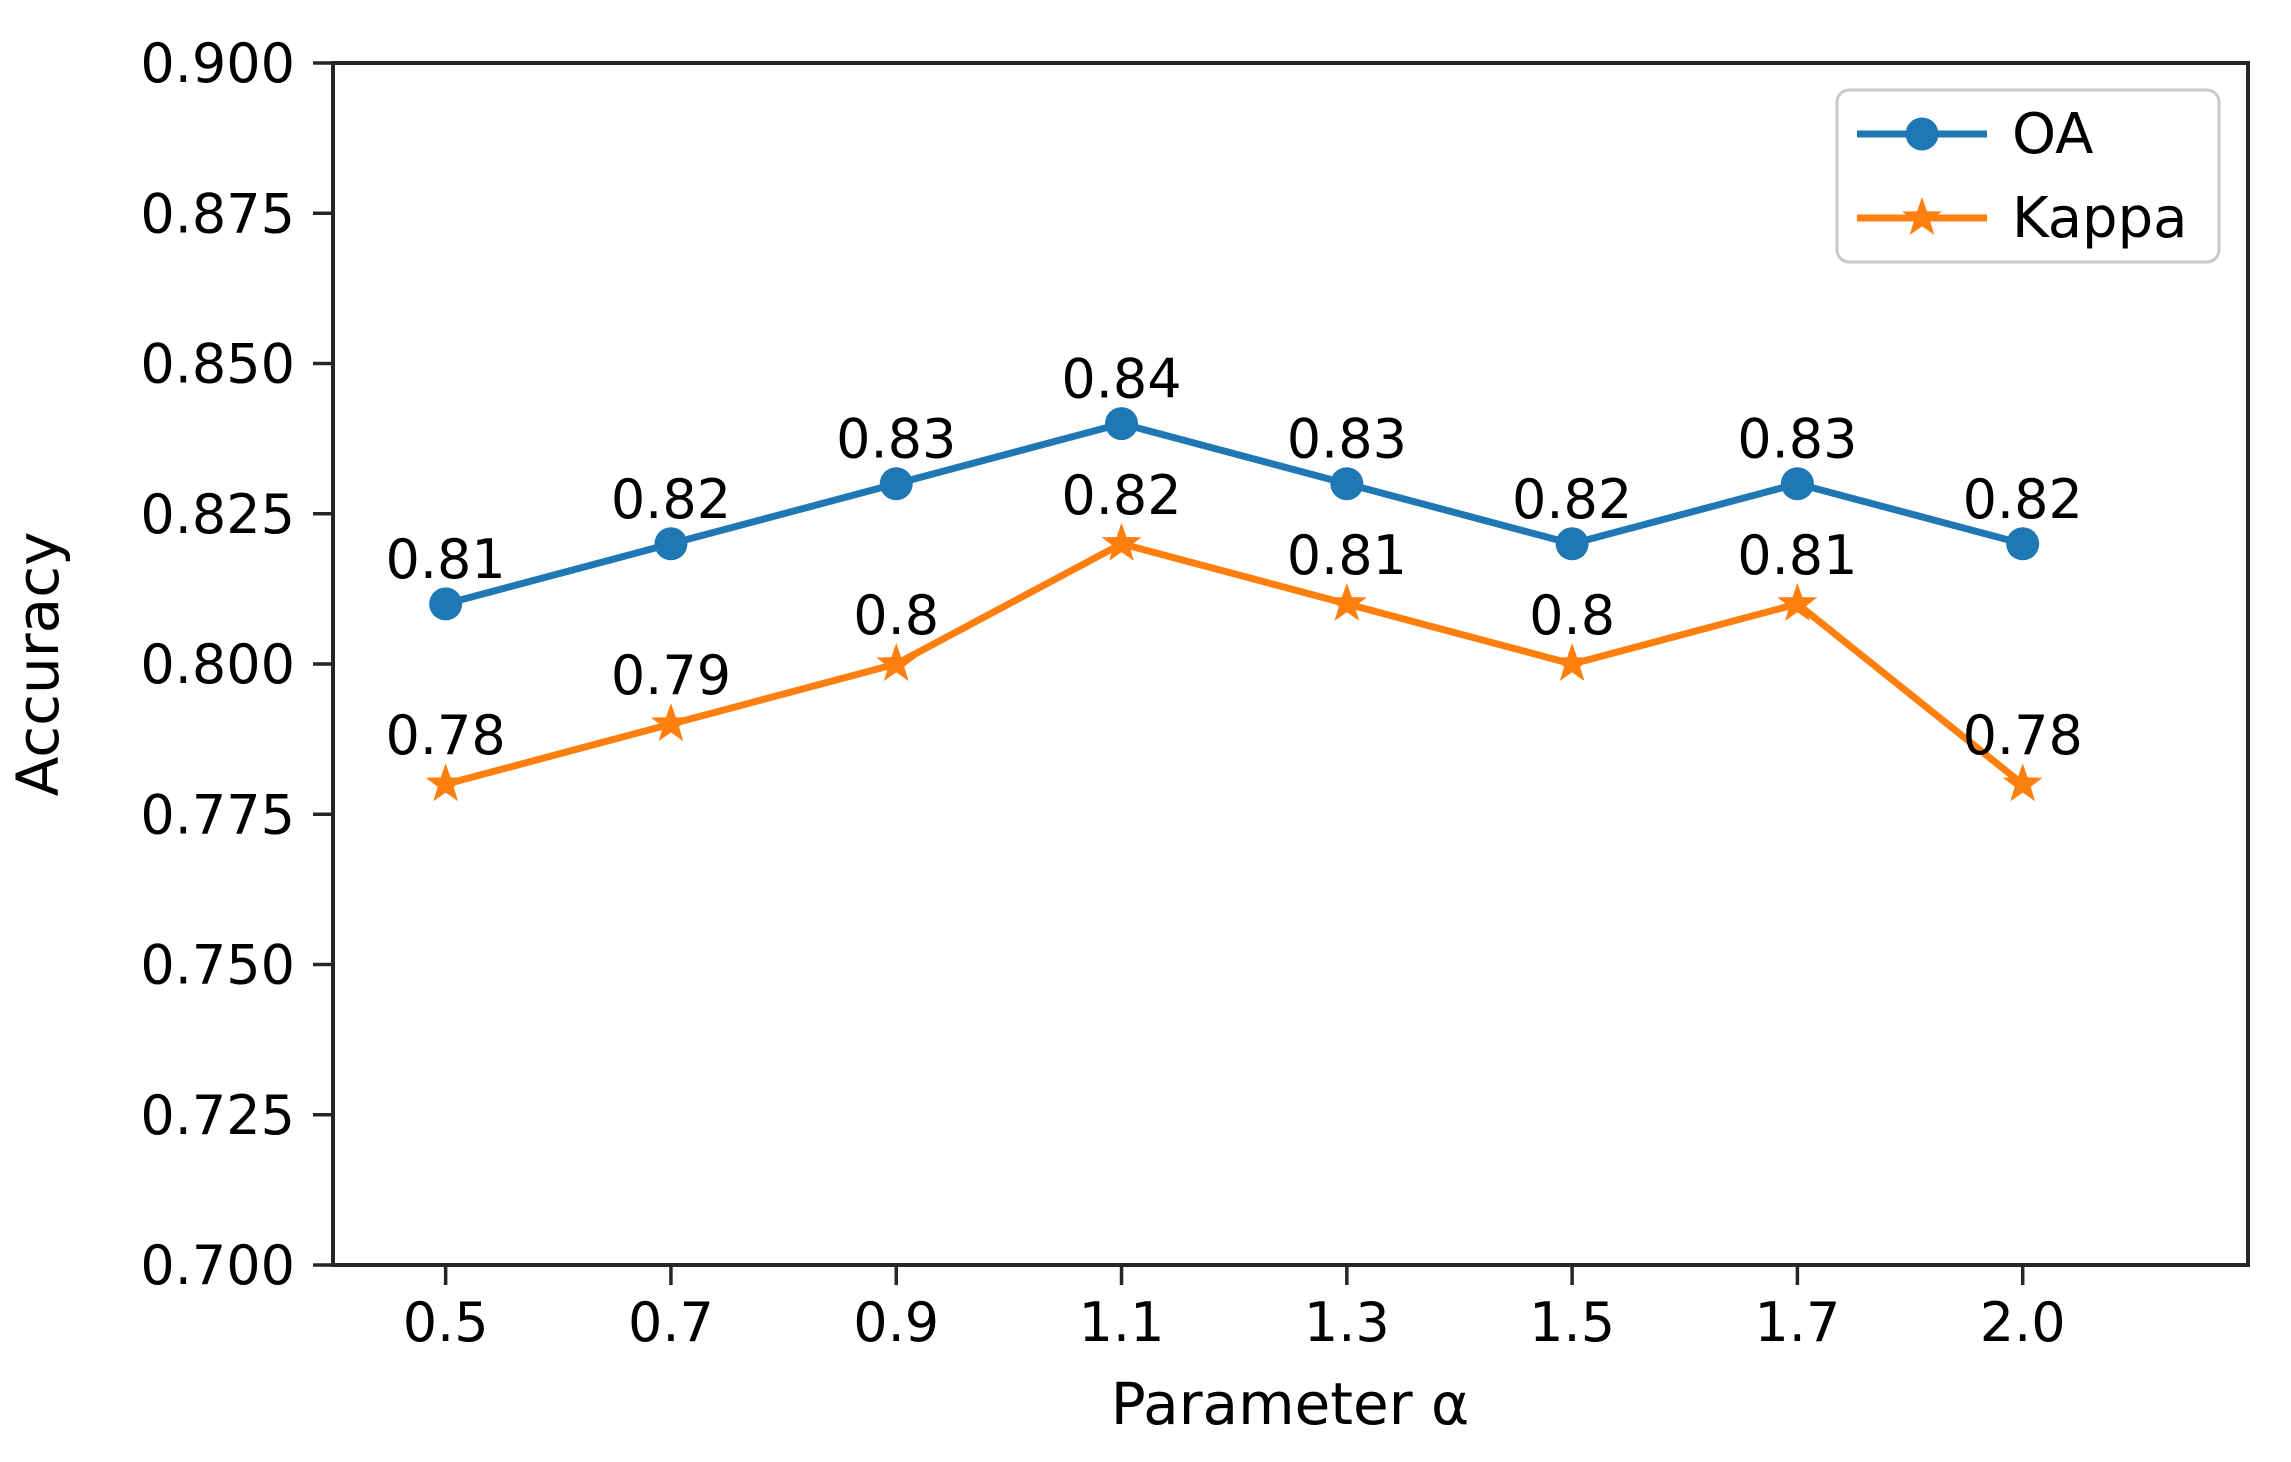  What do you see at coordinates (1922, 134) in the screenshot?
I see `legend-circle-marker-icon` at bounding box center [1922, 134].